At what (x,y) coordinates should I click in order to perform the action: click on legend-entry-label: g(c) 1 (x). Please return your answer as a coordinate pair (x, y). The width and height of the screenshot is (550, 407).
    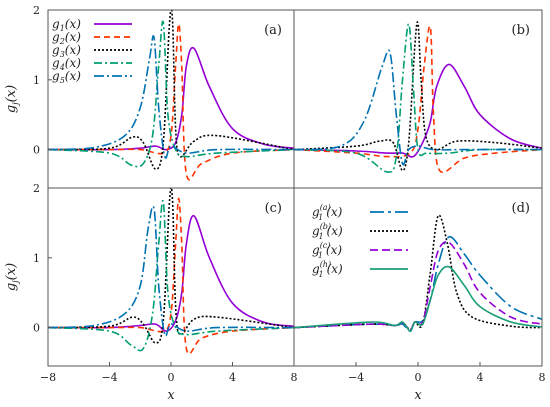
    Looking at the image, I should click on (327, 250).